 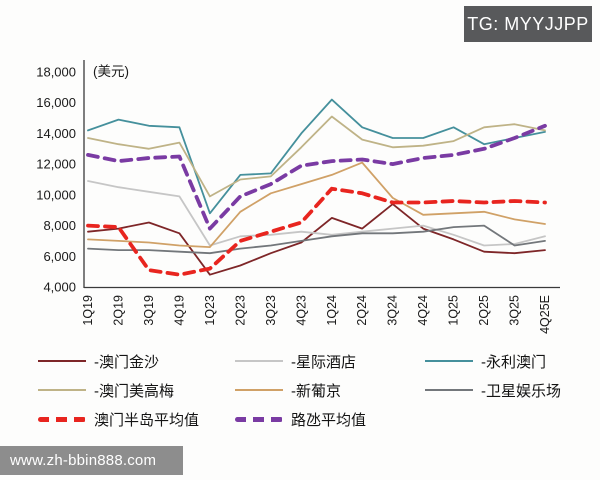 I want to click on x-tick-label: 4Q19, so click(x=179, y=310).